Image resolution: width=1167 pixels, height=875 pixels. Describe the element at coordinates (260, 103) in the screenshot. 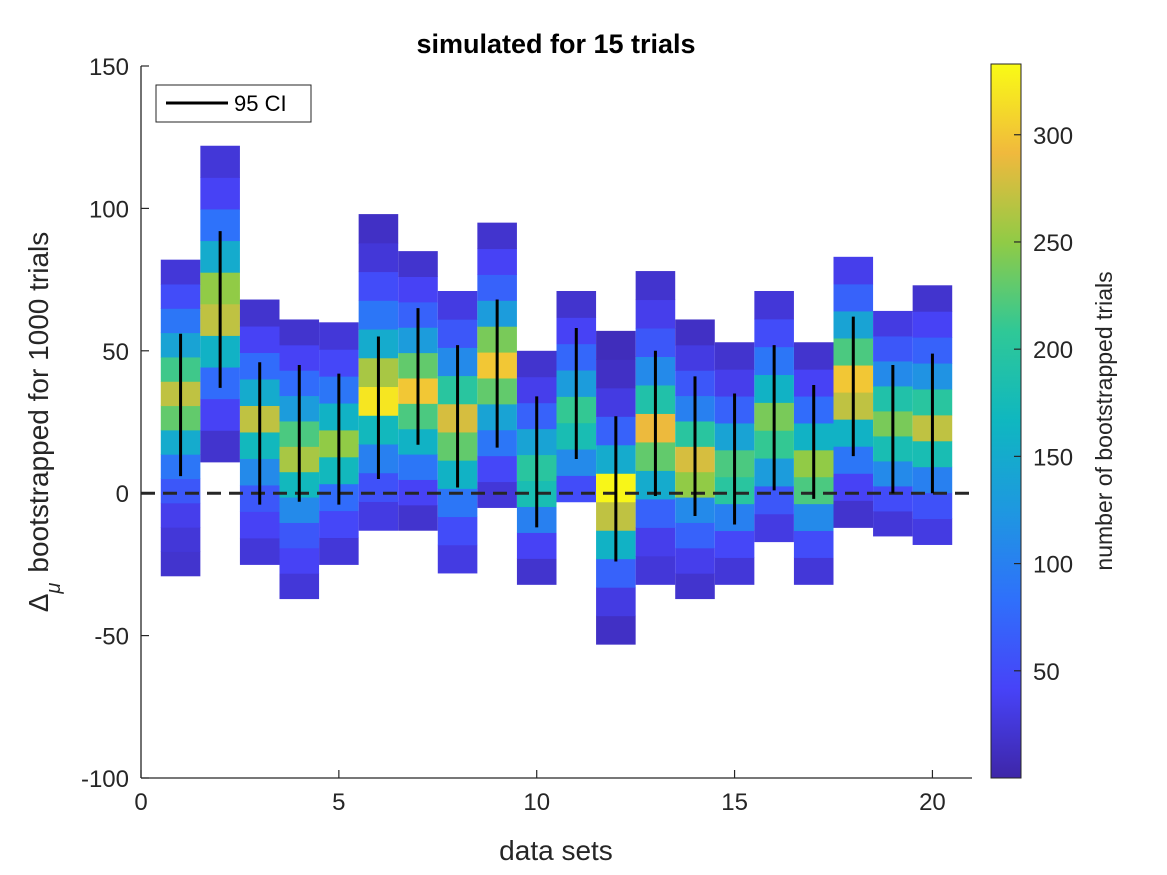

I see `legend-label: 95 CI` at that location.